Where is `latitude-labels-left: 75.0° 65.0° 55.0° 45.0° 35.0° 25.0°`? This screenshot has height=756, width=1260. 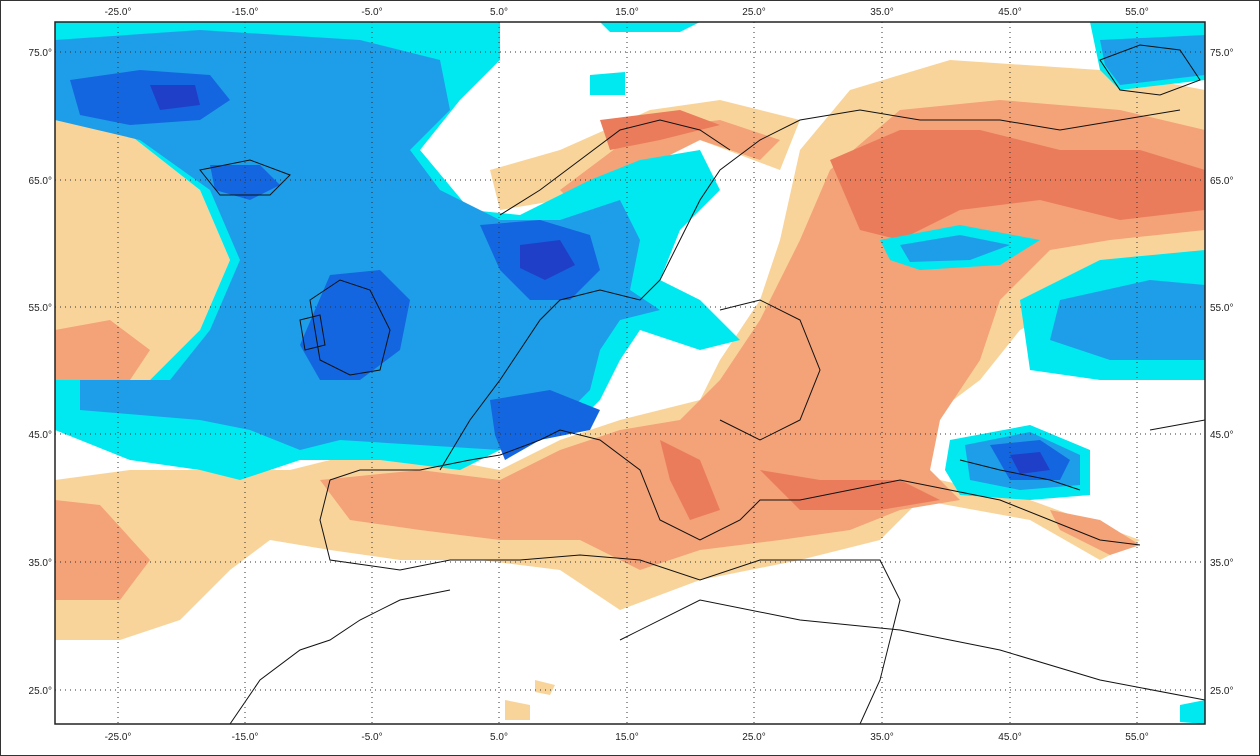 latitude-labels-left: 75.0° 65.0° 55.0° 45.0° 35.0° 25.0° is located at coordinates (40, 372).